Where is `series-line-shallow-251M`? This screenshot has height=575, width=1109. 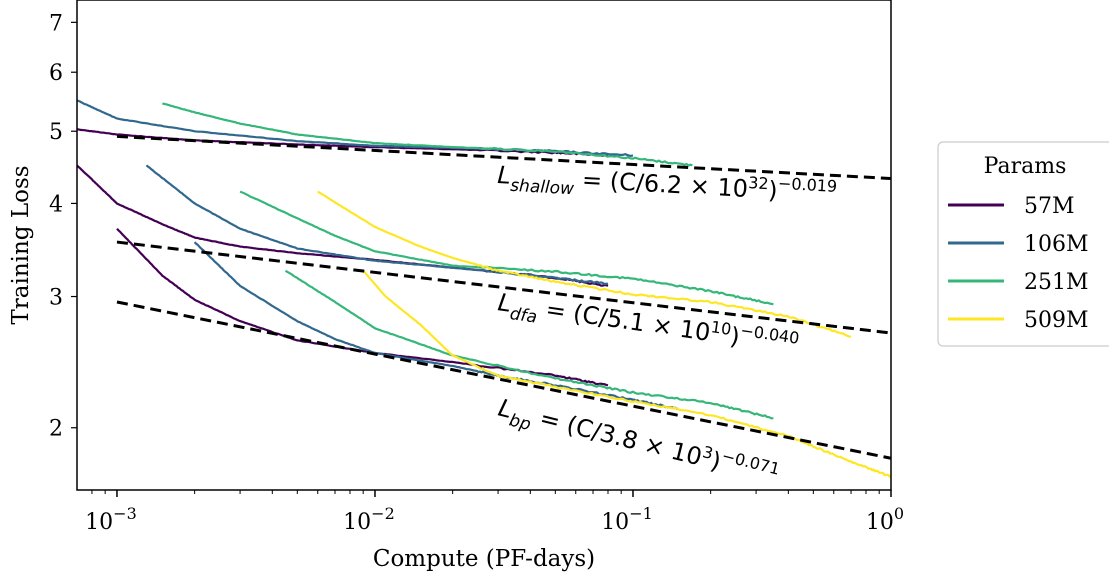
series-line-shallow-251M is located at coordinates (427, 134).